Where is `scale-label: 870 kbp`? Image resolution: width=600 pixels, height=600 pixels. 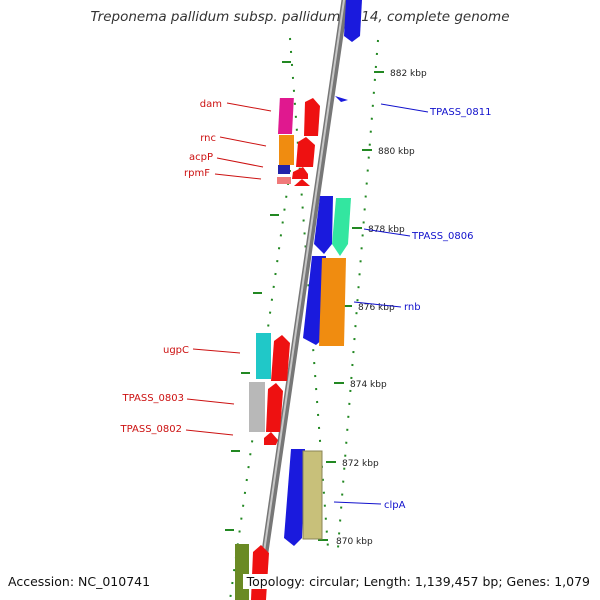 scale-label: 870 kbp is located at coordinates (354, 542).